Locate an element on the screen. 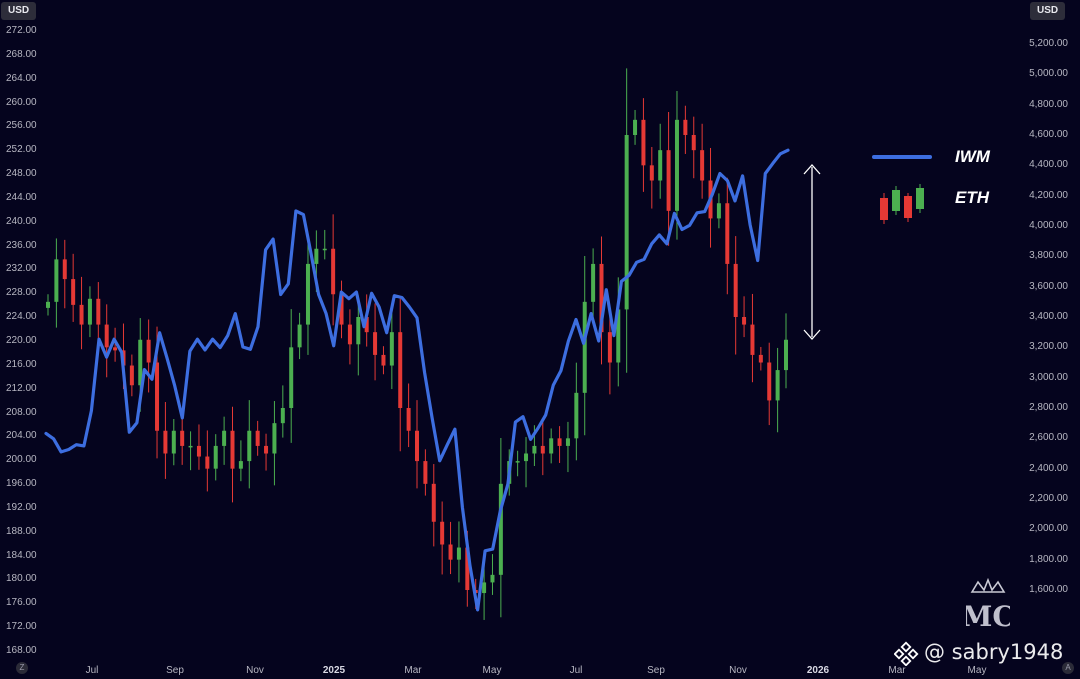 Image resolution: width=1080 pixels, height=679 pixels. left-axis-tick: 200.00 is located at coordinates (21, 460).